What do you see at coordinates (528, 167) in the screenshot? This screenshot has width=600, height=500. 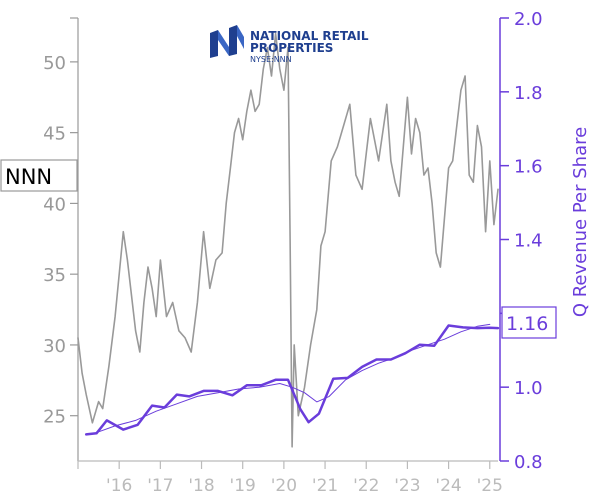 I see `right-tick-label: 1.6` at bounding box center [528, 167].